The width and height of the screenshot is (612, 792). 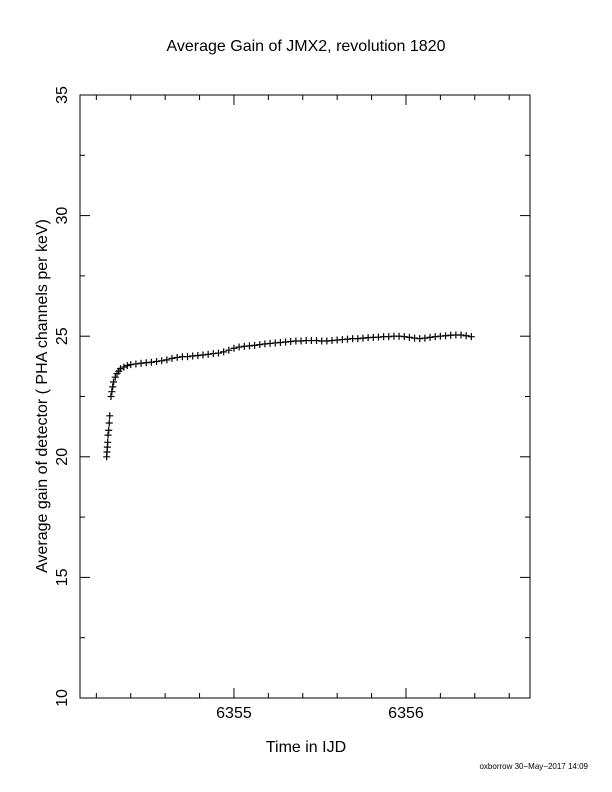 What do you see at coordinates (533, 766) in the screenshot?
I see `footer: oxborrow 30−May−2017 14:09` at bounding box center [533, 766].